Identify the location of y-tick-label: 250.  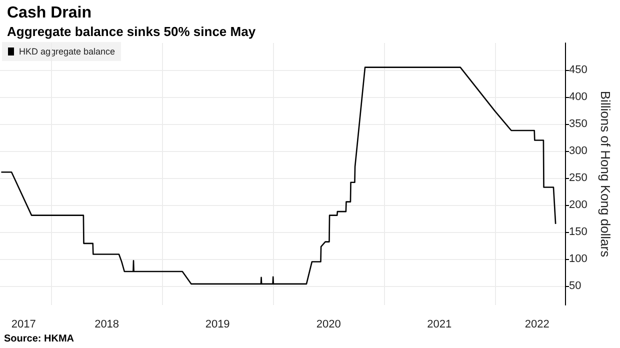
(578, 178).